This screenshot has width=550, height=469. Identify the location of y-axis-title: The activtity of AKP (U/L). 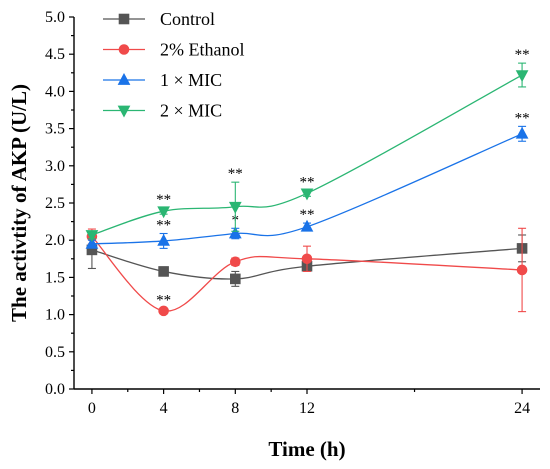
(19, 203).